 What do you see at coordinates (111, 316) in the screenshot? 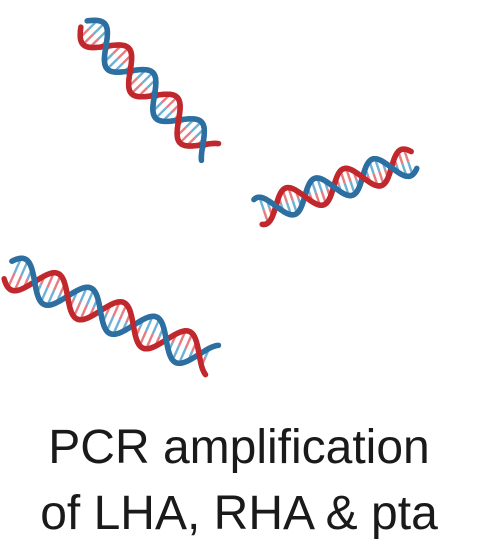
I see `dna-helix-icon-bottom-left` at bounding box center [111, 316].